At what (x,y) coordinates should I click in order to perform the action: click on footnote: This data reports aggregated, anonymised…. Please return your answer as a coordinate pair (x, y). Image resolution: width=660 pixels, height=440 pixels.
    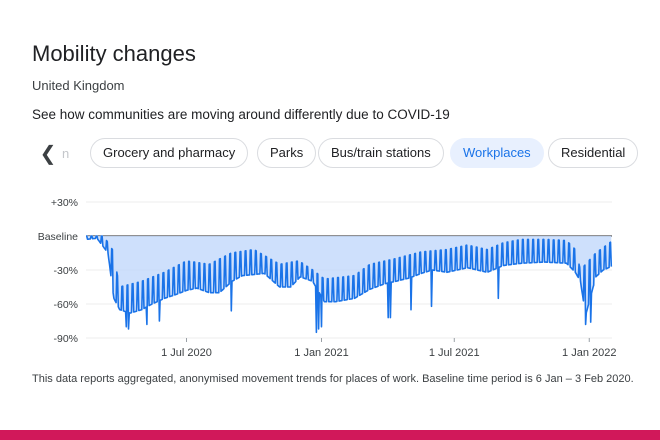
    Looking at the image, I should click on (333, 379).